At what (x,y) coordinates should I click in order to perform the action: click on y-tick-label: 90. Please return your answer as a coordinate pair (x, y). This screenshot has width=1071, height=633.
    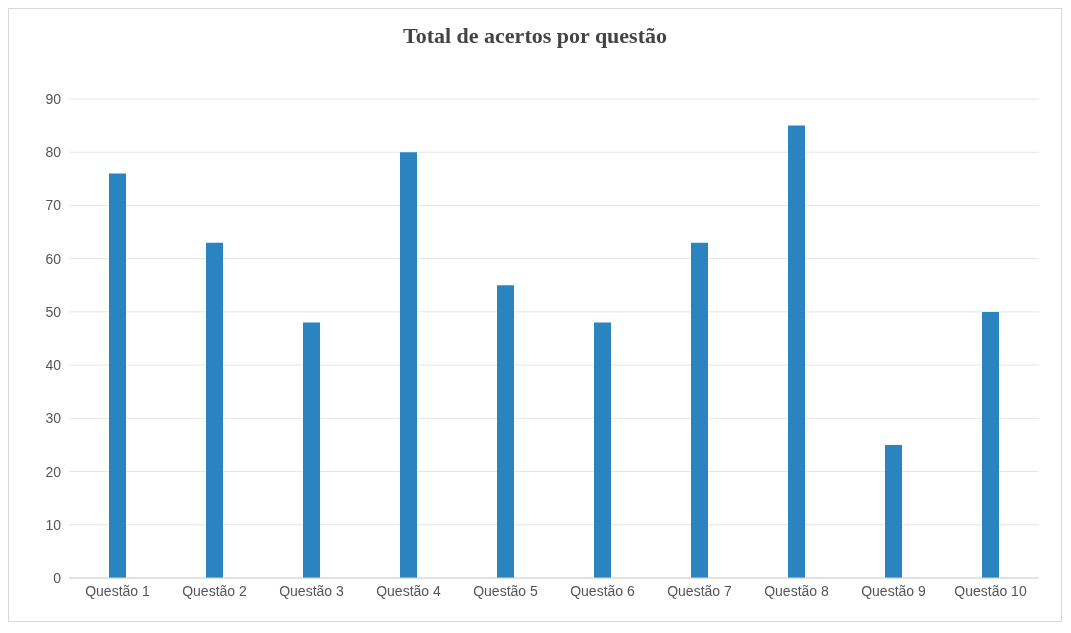
    Looking at the image, I should click on (53, 98).